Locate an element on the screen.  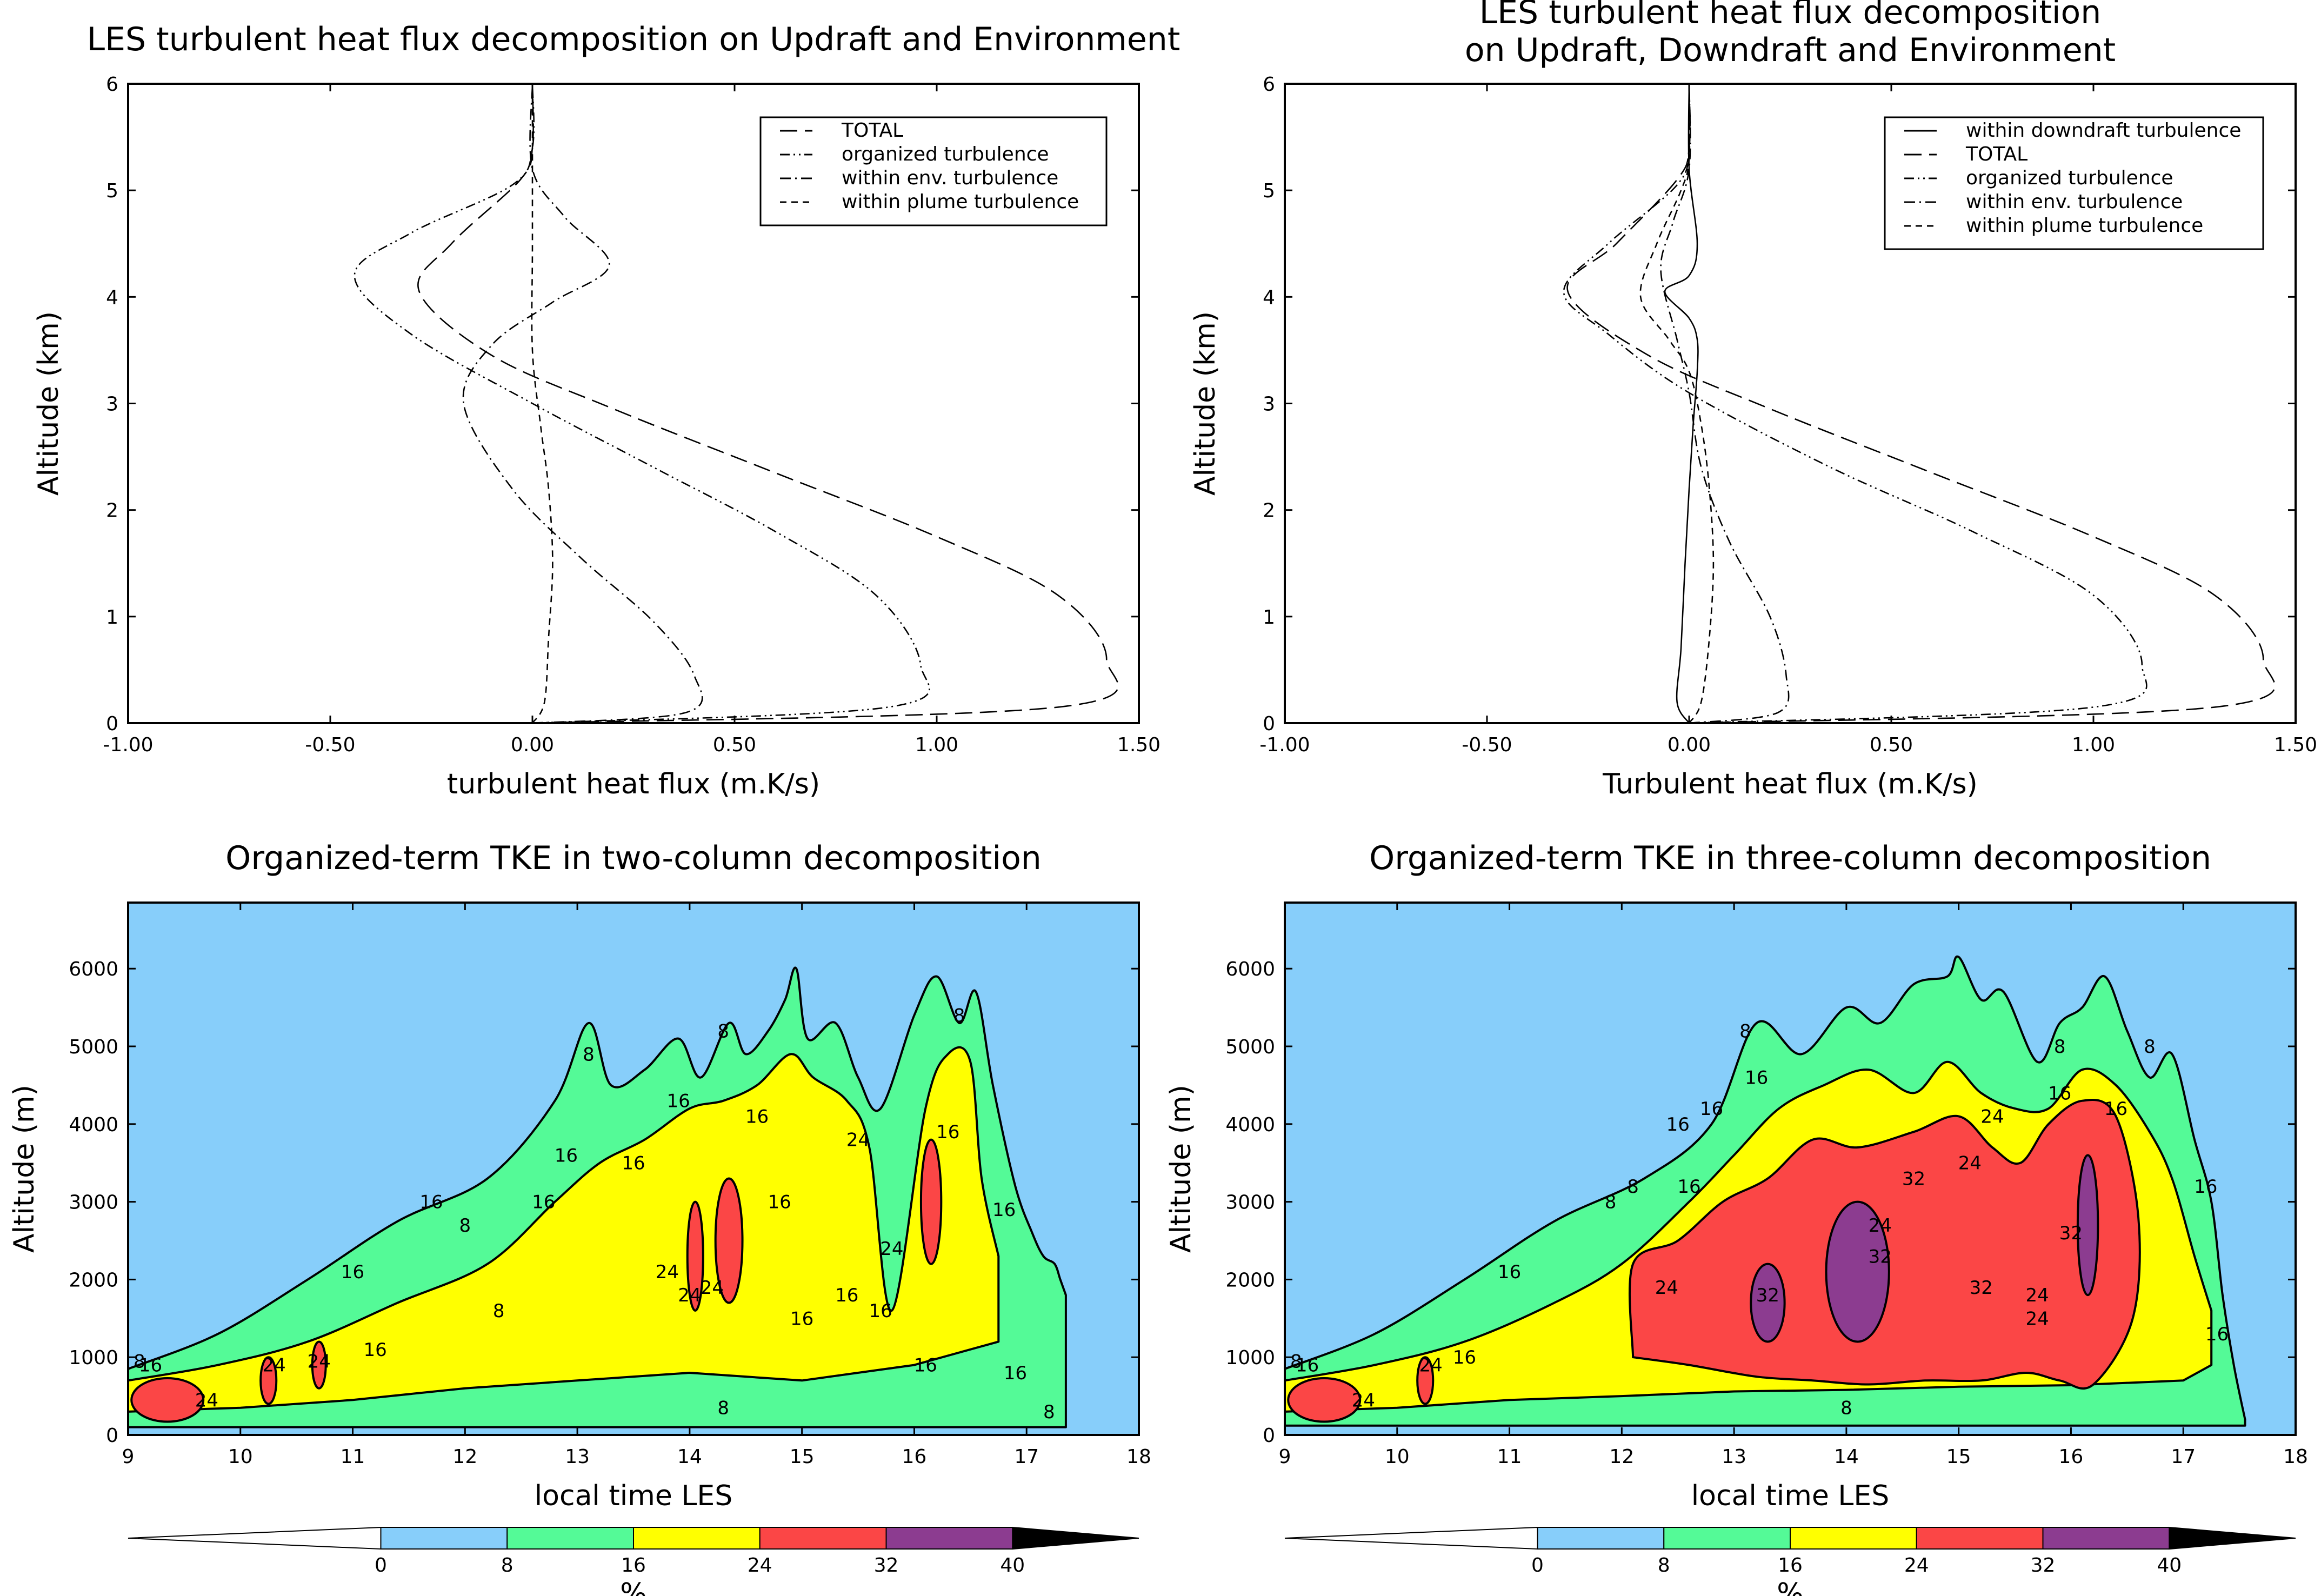
panel-c-xtick-label: 11 is located at coordinates (353, 1457).